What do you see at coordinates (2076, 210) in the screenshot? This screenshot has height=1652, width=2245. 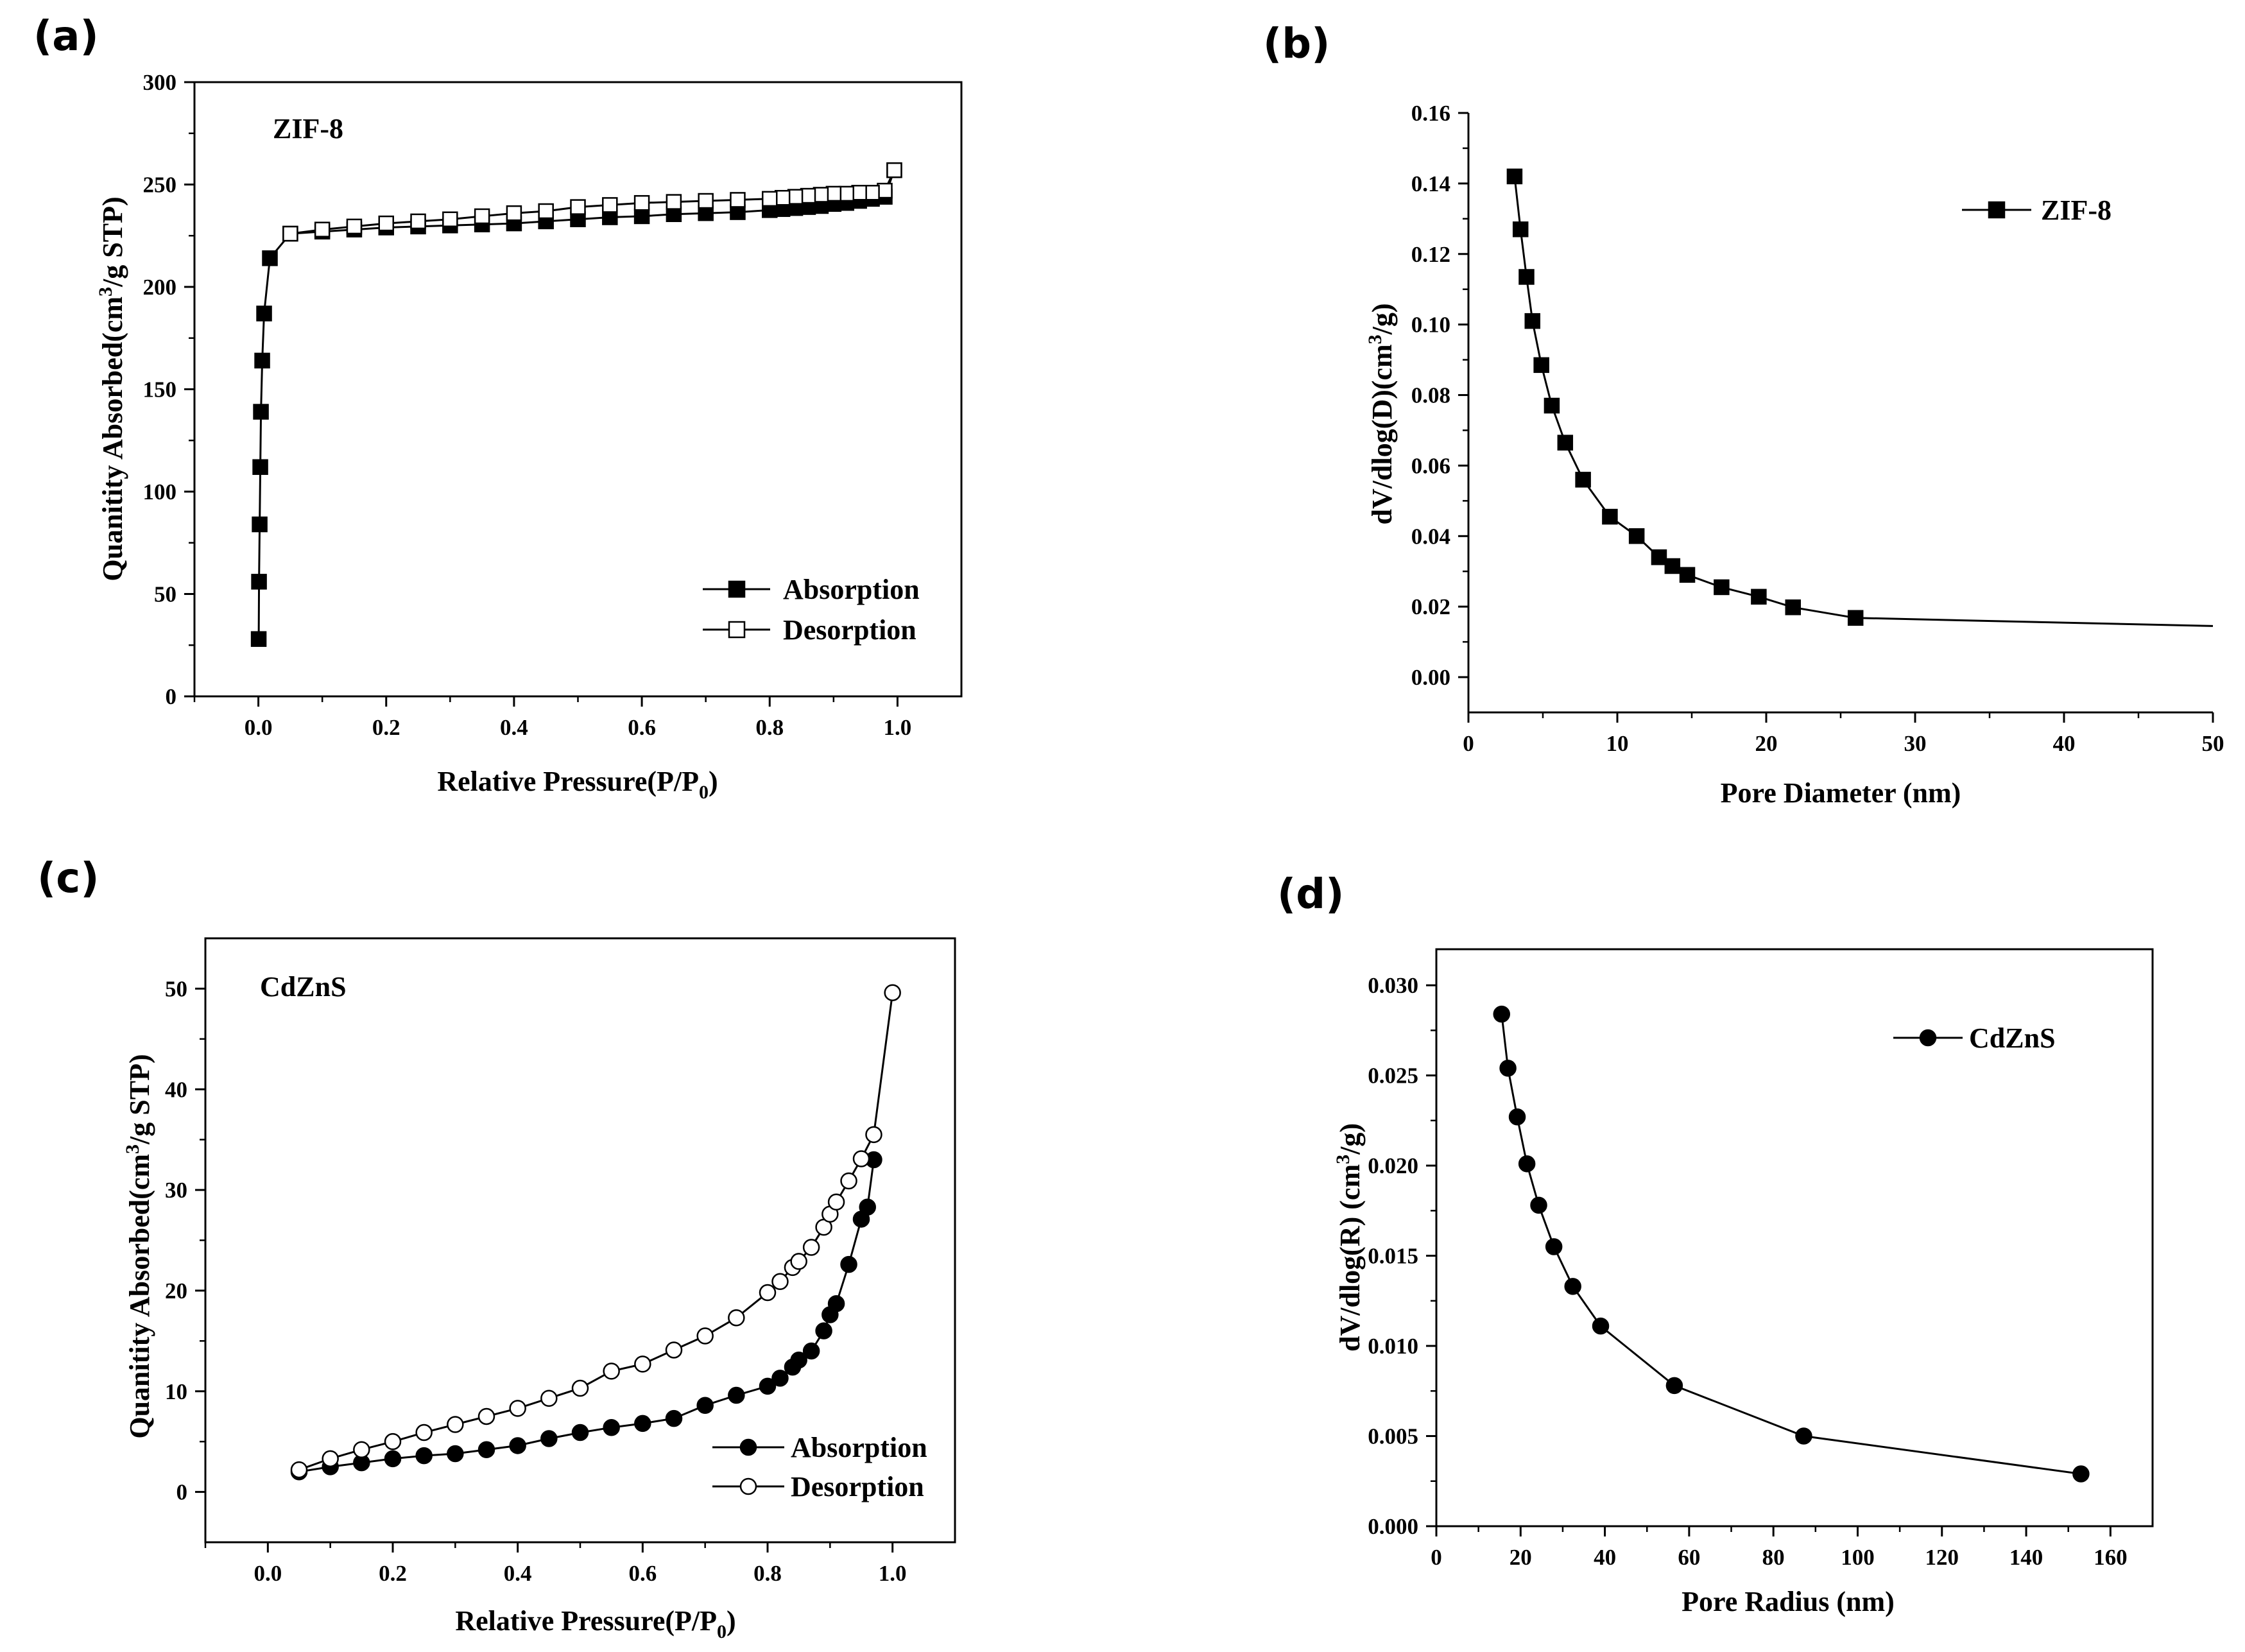 I see `legend-b-zif8-label: ZIF-8` at bounding box center [2076, 210].